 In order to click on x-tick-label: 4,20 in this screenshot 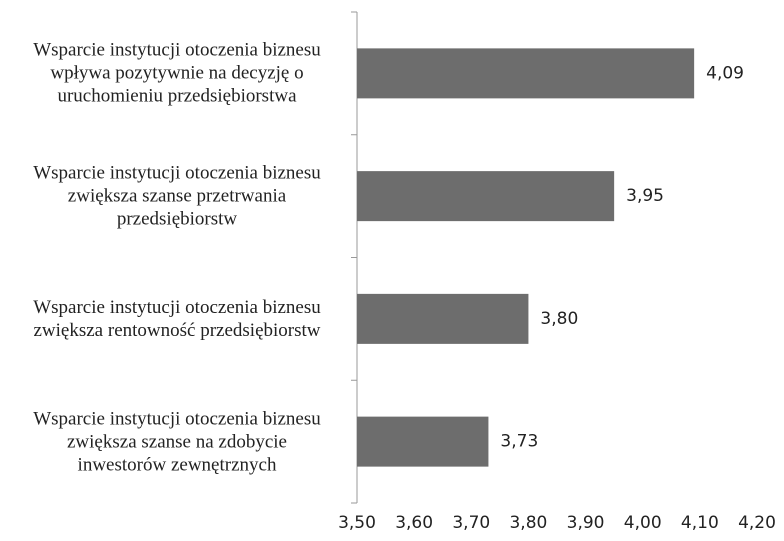, I will do `click(757, 523)`.